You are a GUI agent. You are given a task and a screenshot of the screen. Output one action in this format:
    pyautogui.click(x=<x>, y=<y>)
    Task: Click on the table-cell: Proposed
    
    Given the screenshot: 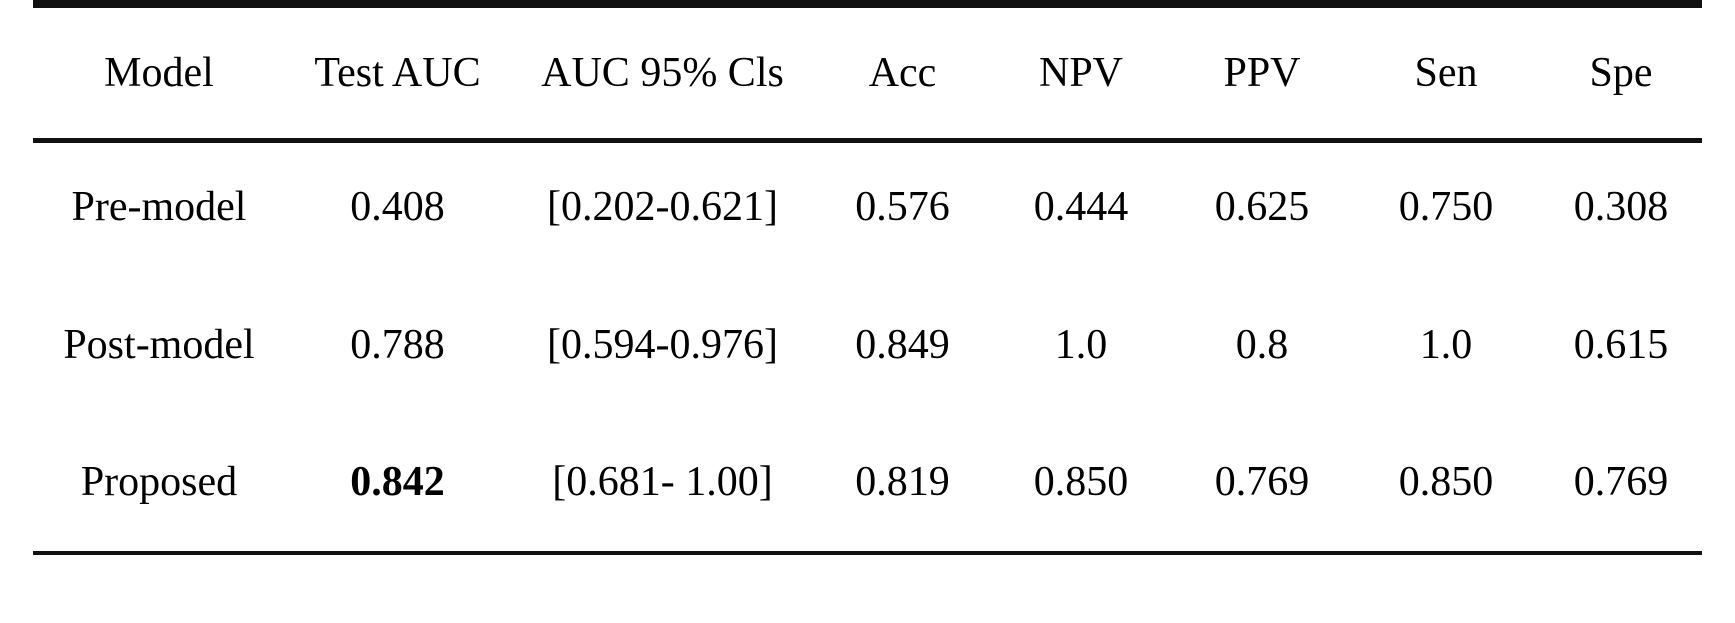 What is the action you would take?
    pyautogui.click(x=159, y=482)
    